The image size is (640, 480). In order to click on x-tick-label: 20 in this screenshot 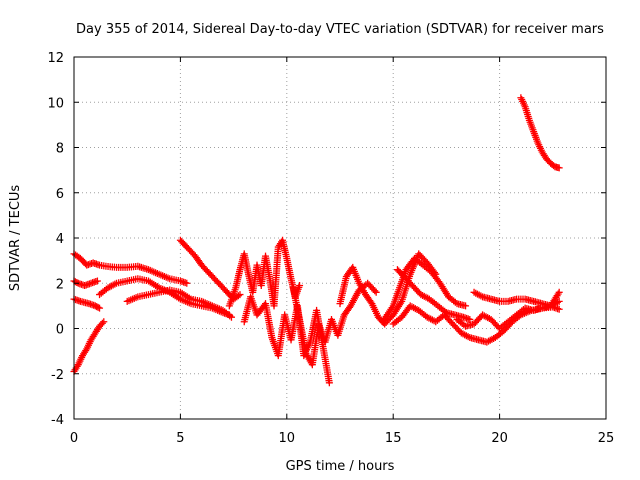, I will do `click(499, 438)`.